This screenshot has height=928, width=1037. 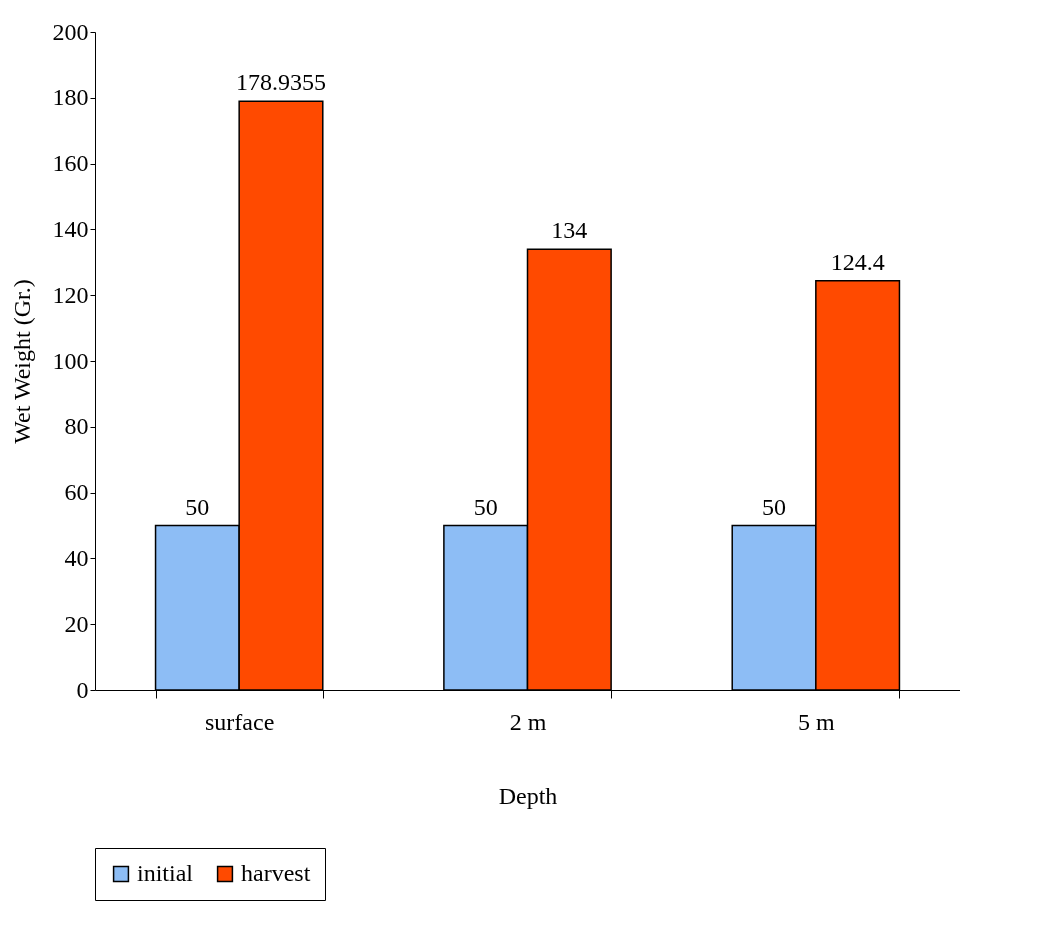 What do you see at coordinates (70, 294) in the screenshot?
I see `y-tick-label: 120` at bounding box center [70, 294].